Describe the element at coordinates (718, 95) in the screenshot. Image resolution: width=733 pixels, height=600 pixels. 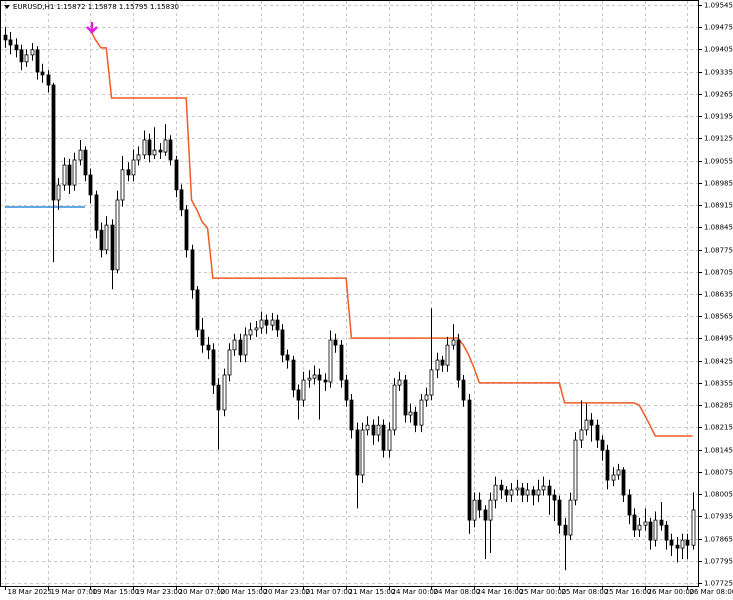
I see `y-tick-label: 1.09265` at that location.